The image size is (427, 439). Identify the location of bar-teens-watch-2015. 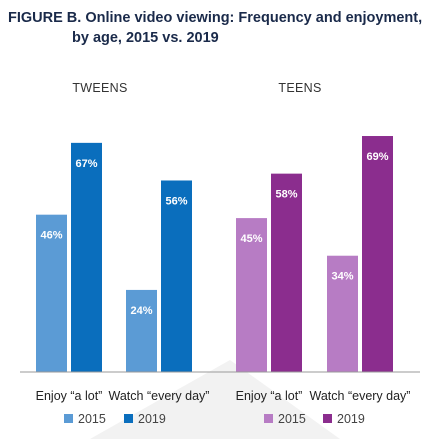
(342, 313).